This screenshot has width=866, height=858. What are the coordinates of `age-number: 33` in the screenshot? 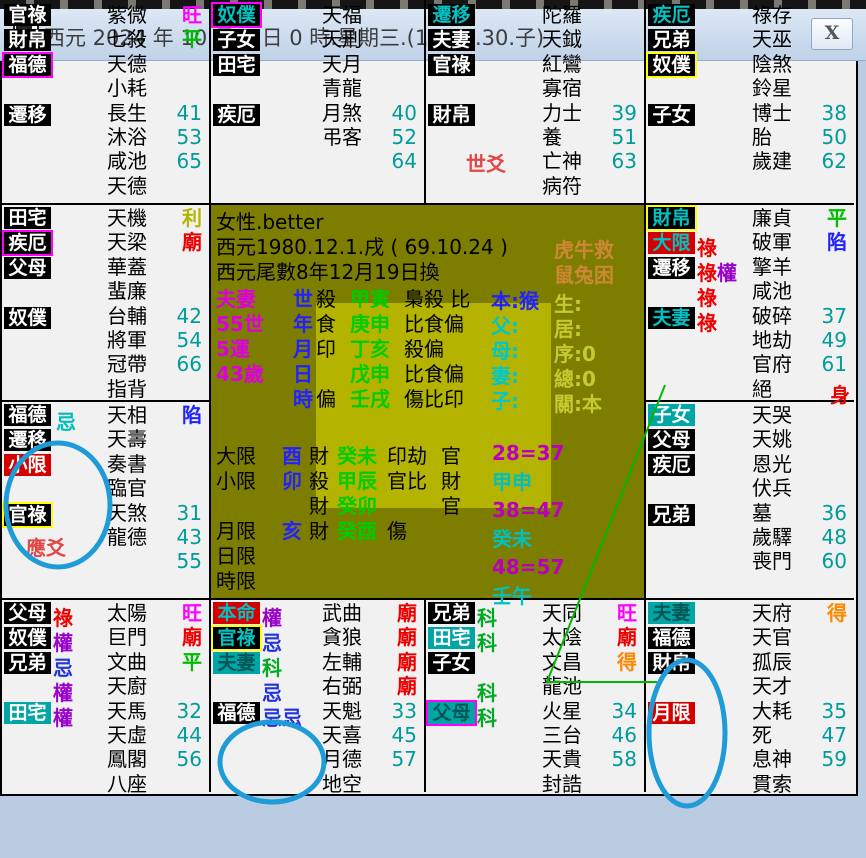 It's located at (404, 710).